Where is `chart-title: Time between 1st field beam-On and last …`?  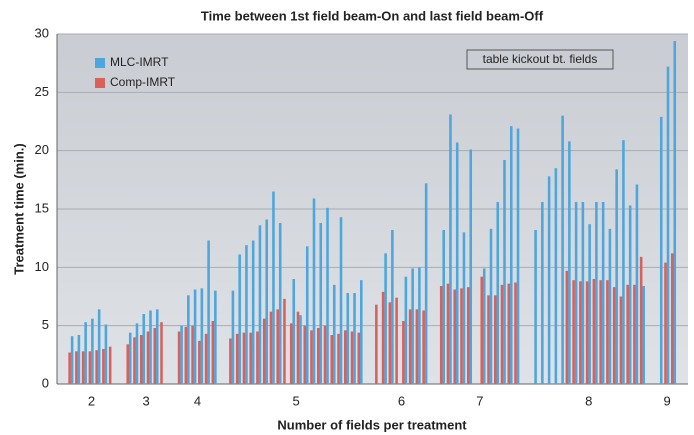 chart-title: Time between 1st field beam-On and last … is located at coordinates (372, 15).